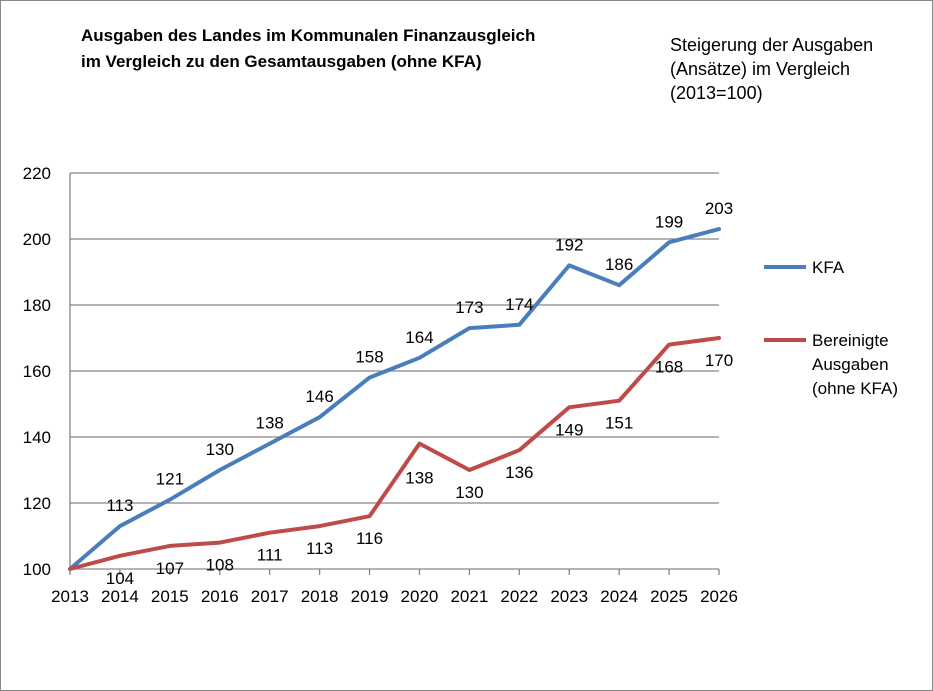 This screenshot has height=691, width=933. What do you see at coordinates (369, 357) in the screenshot?
I see `data-label-kfa-2019: 158` at bounding box center [369, 357].